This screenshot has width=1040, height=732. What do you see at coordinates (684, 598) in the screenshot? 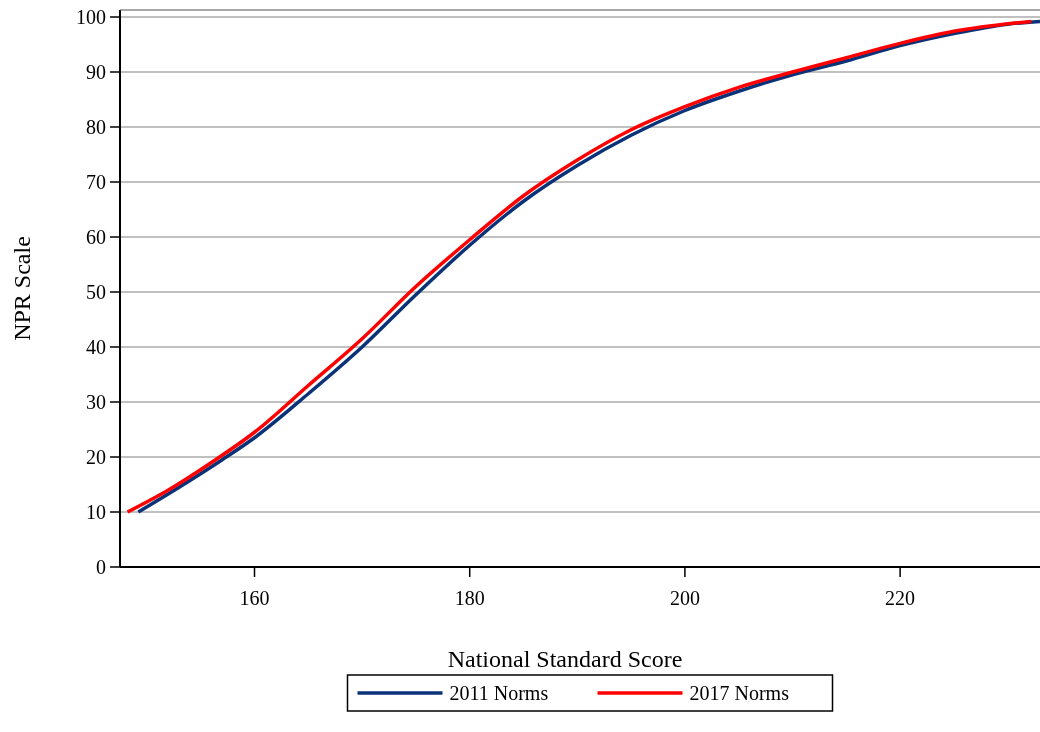
I see `x-tick-label: 200` at bounding box center [684, 598].